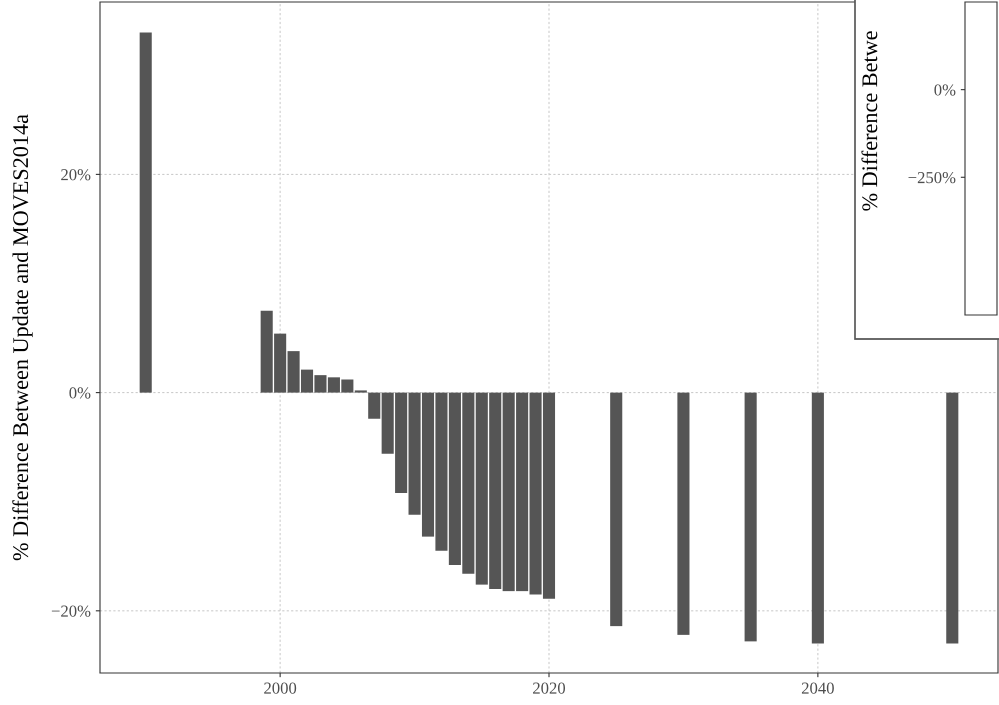 The width and height of the screenshot is (999, 705). I want to click on y-tick-label: 20%, so click(75, 174).